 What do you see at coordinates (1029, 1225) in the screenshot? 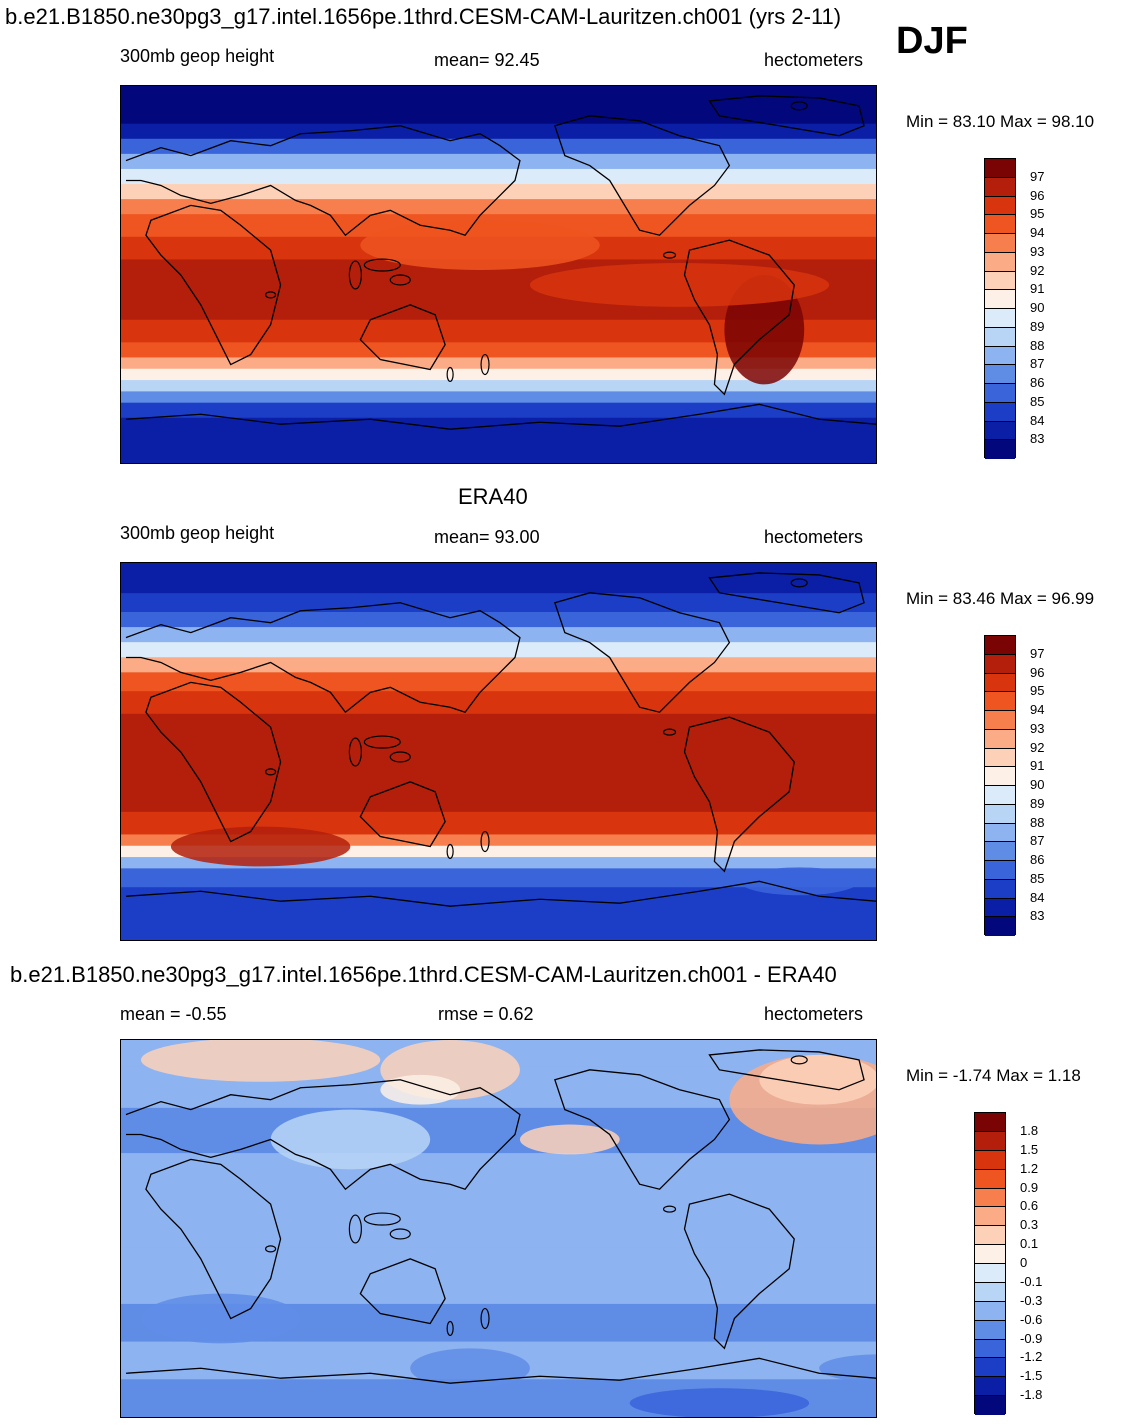
I see `colorbar-label: 0.3` at bounding box center [1029, 1225].